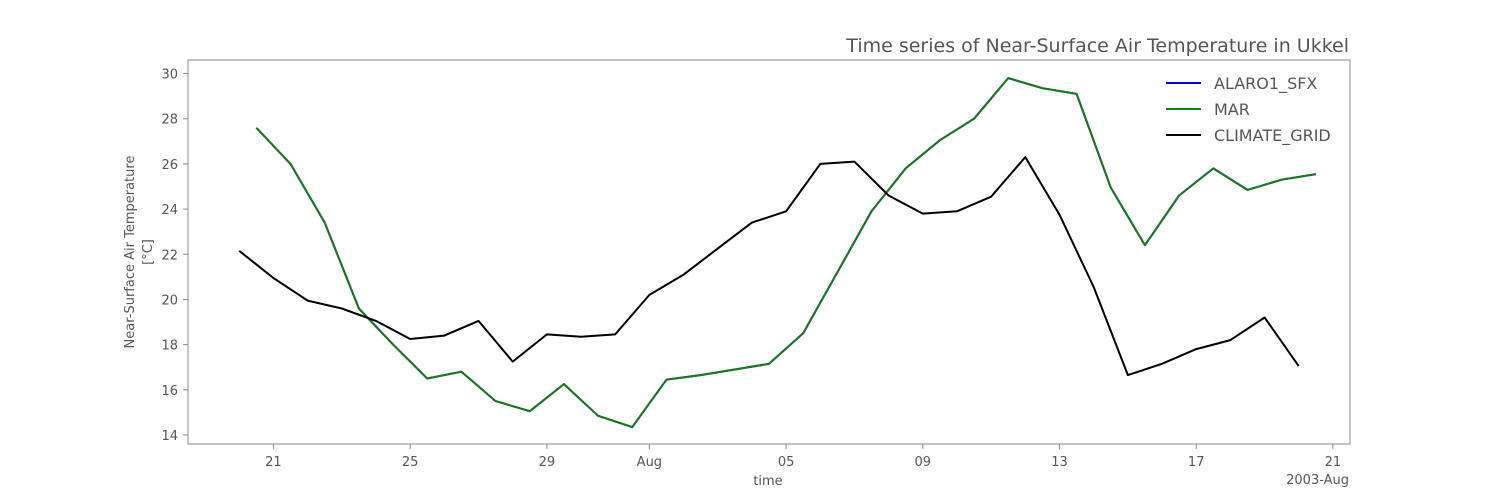  I want to click on x-axis-offset-label: 2003-Aug, so click(1317, 480).